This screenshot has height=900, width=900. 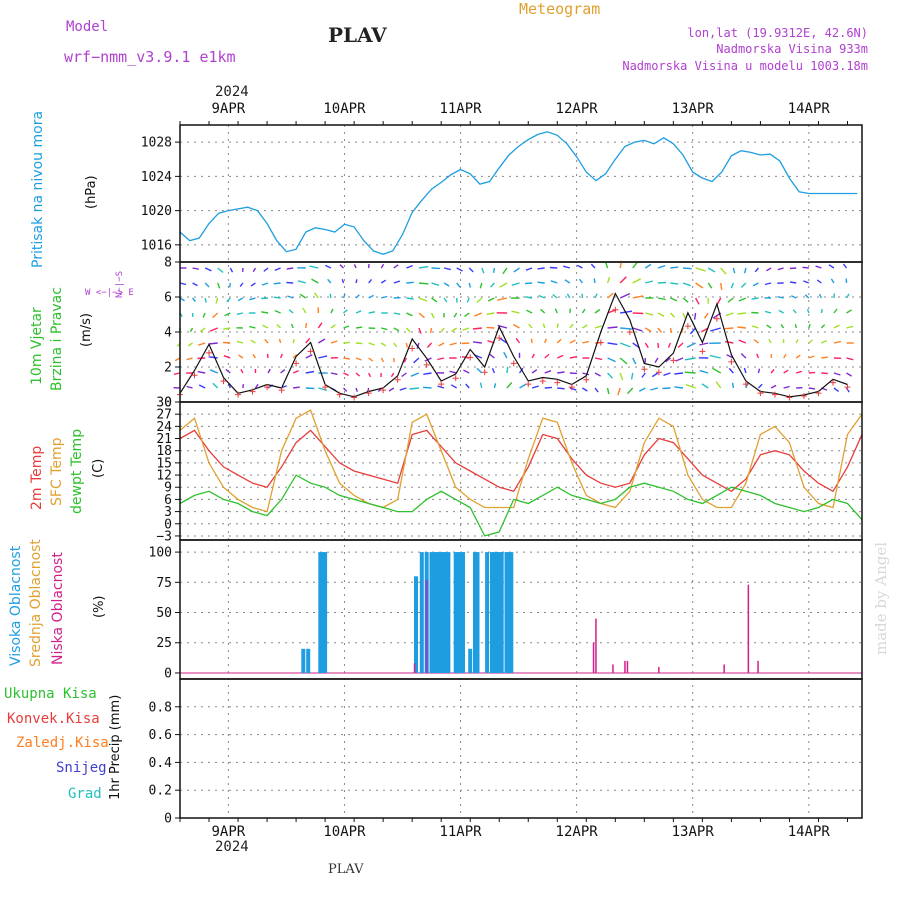 What do you see at coordinates (164, 643) in the screenshot?
I see `y-tick-label: 25` at bounding box center [164, 643].